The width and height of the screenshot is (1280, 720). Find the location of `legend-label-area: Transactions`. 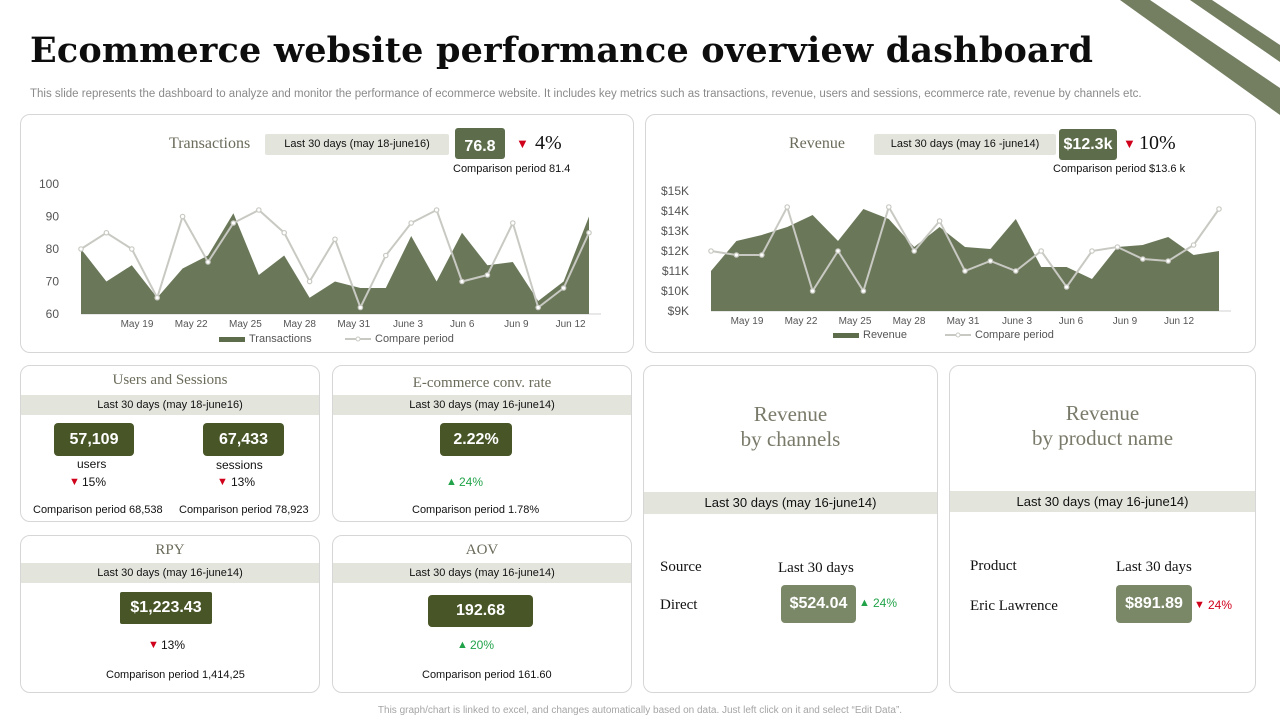

legend-label-area: Transactions is located at coordinates (280, 339).